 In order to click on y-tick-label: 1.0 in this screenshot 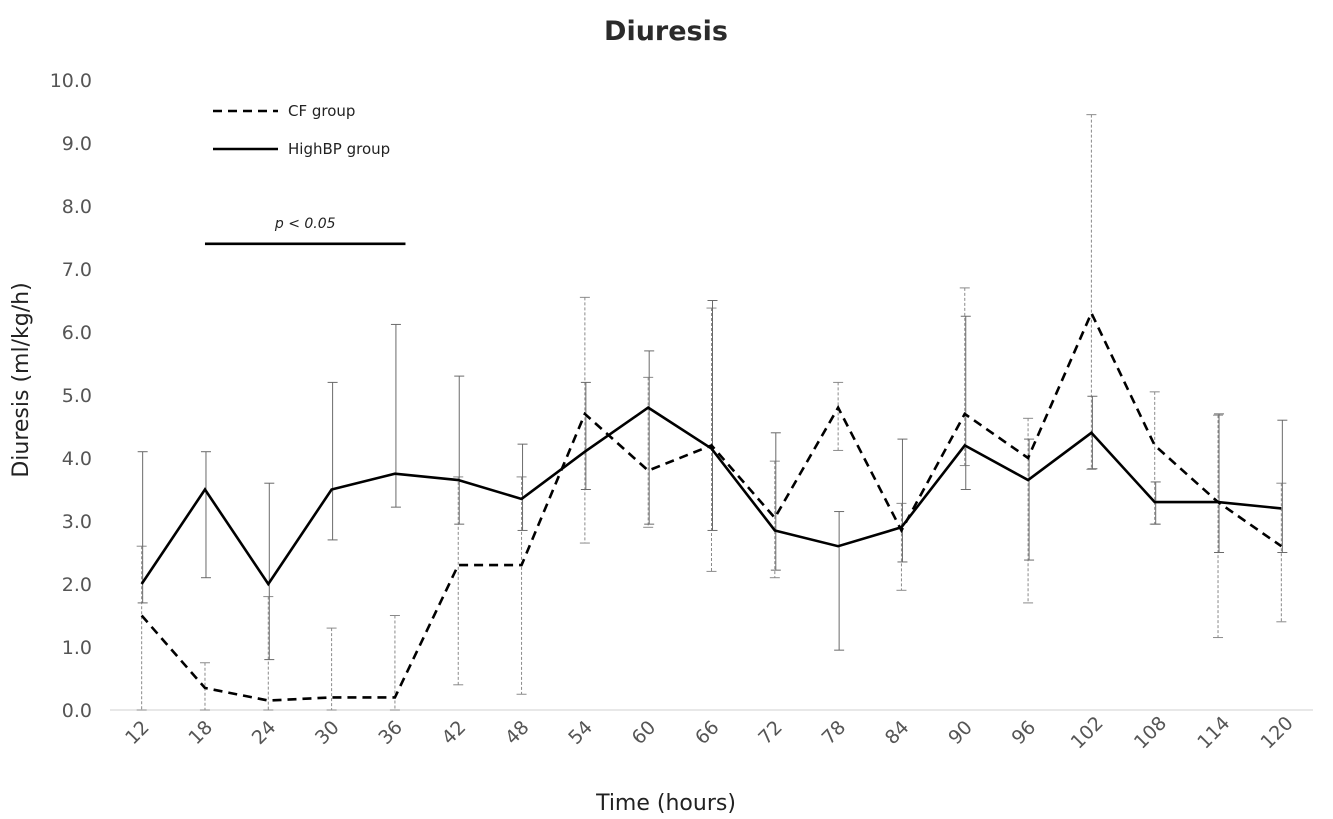, I will do `click(77, 648)`.